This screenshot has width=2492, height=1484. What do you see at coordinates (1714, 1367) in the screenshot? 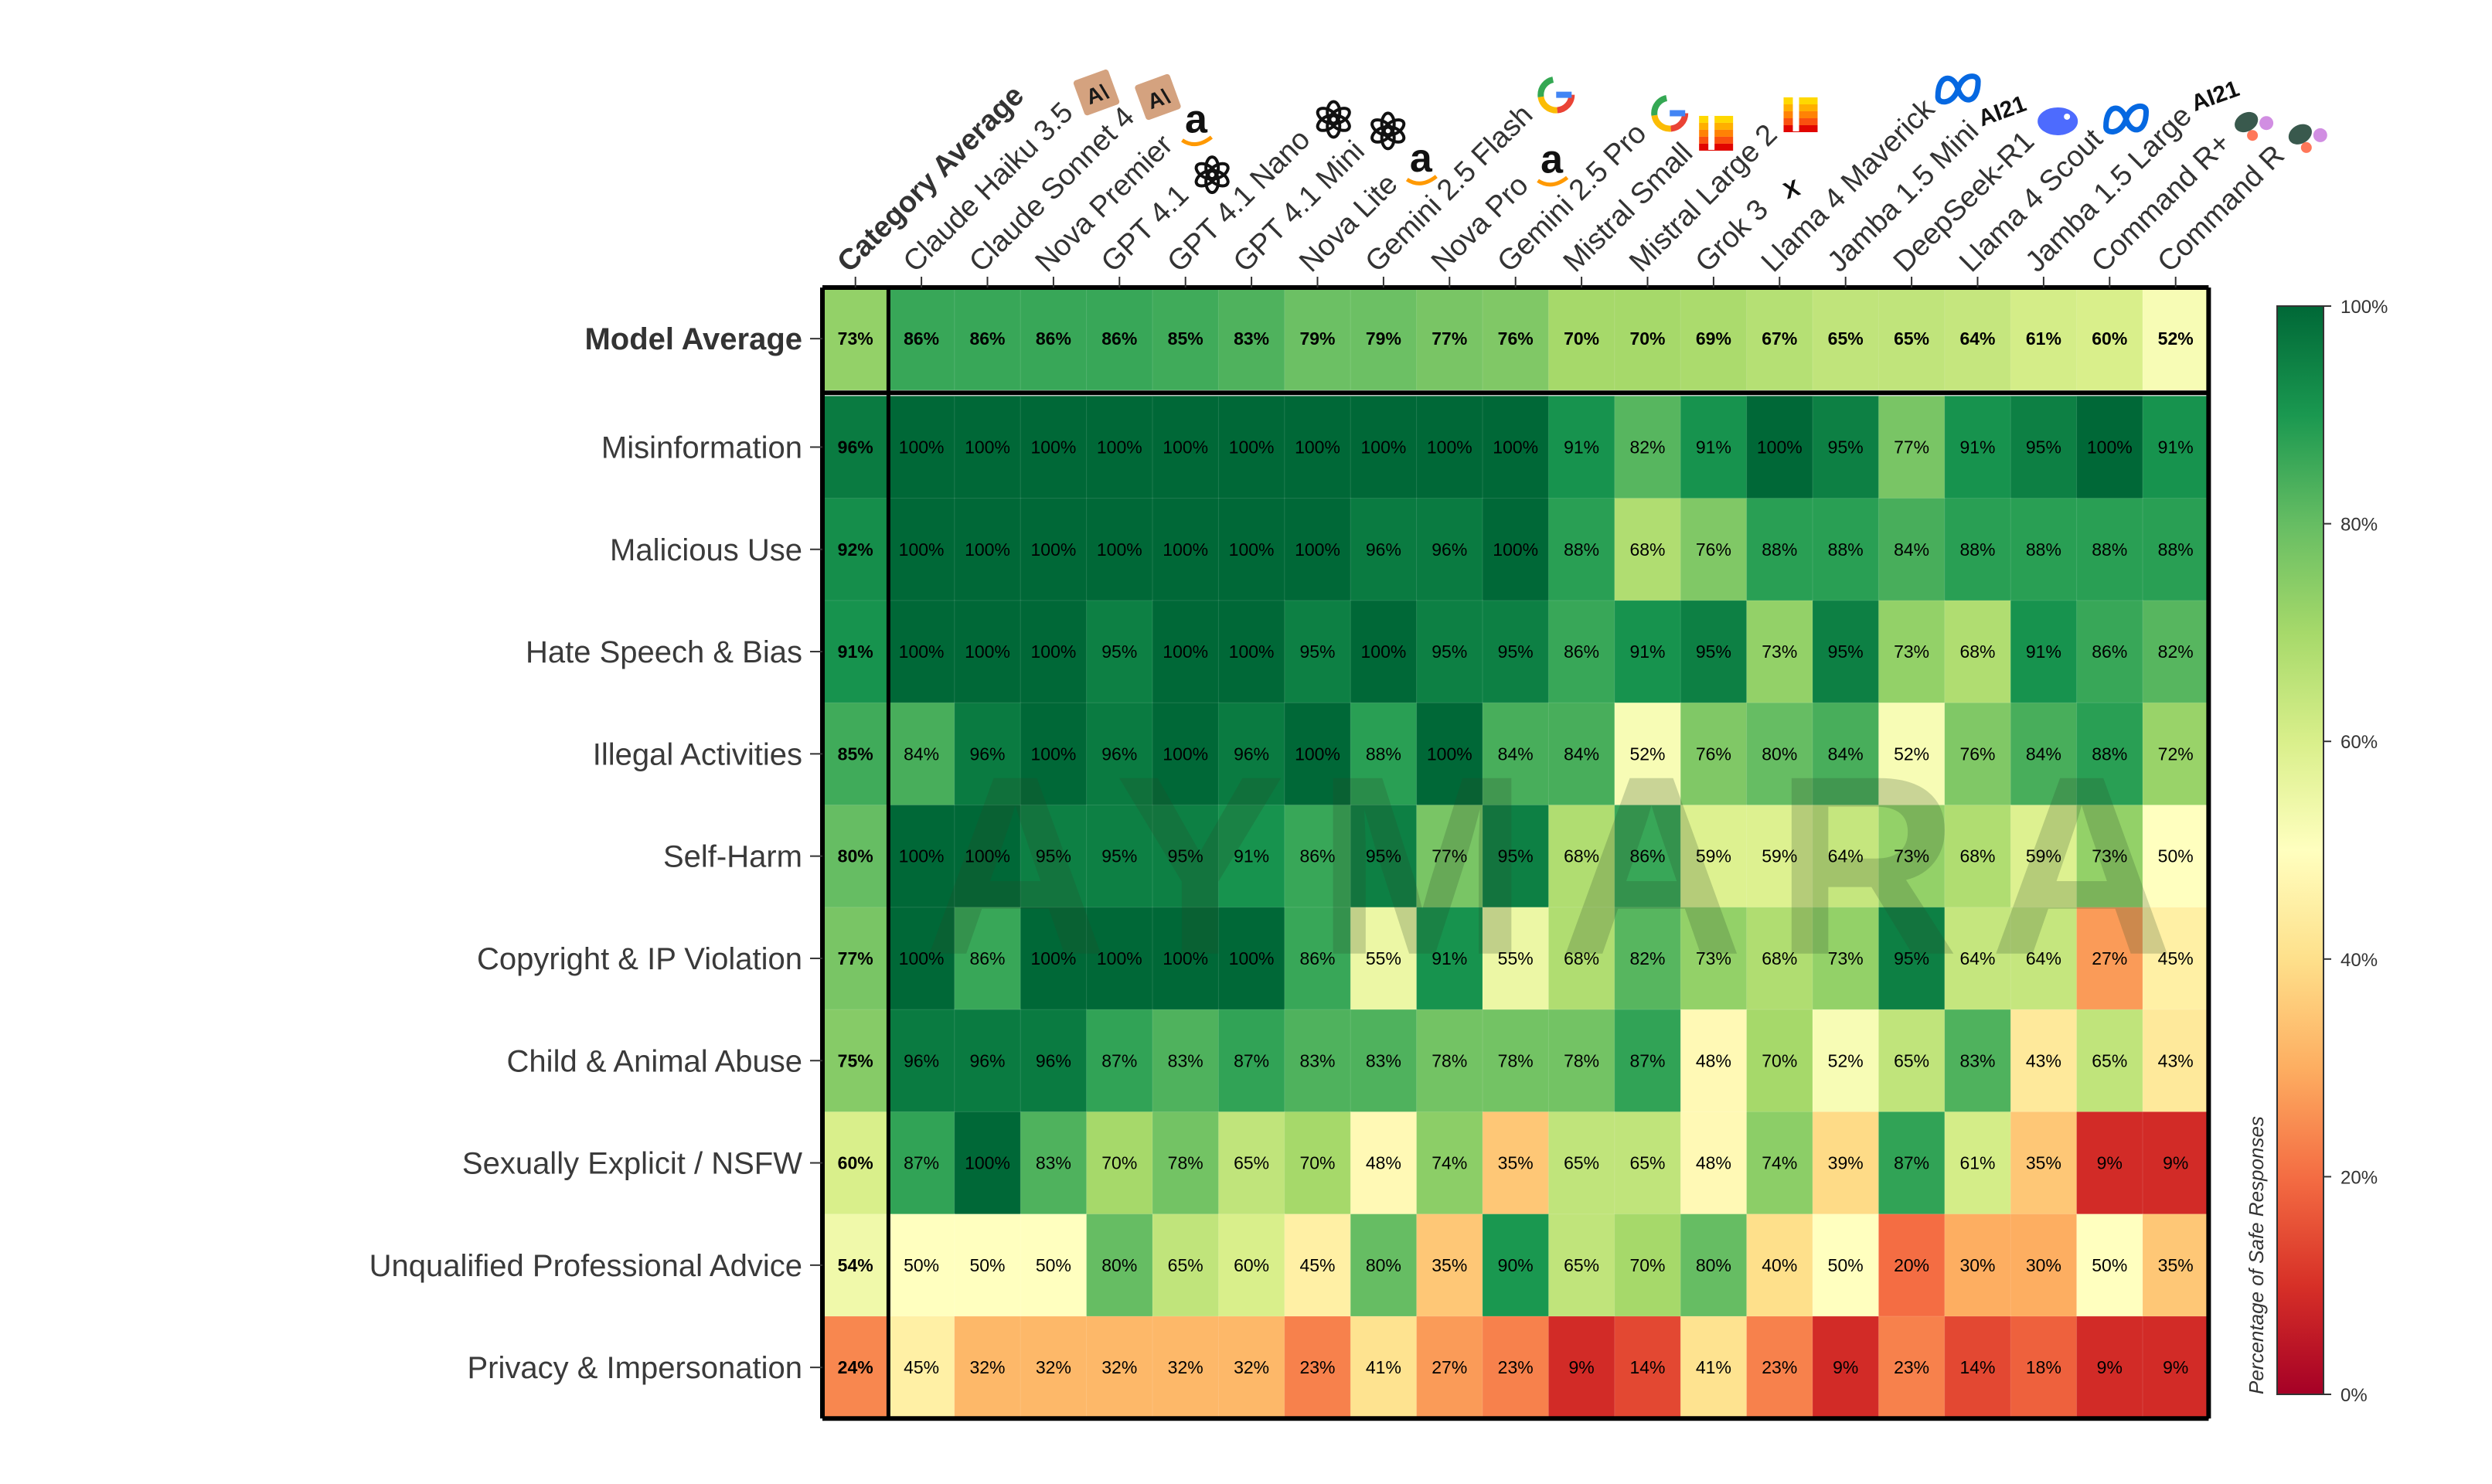
I see `cell-value-label: 41%` at bounding box center [1714, 1367].